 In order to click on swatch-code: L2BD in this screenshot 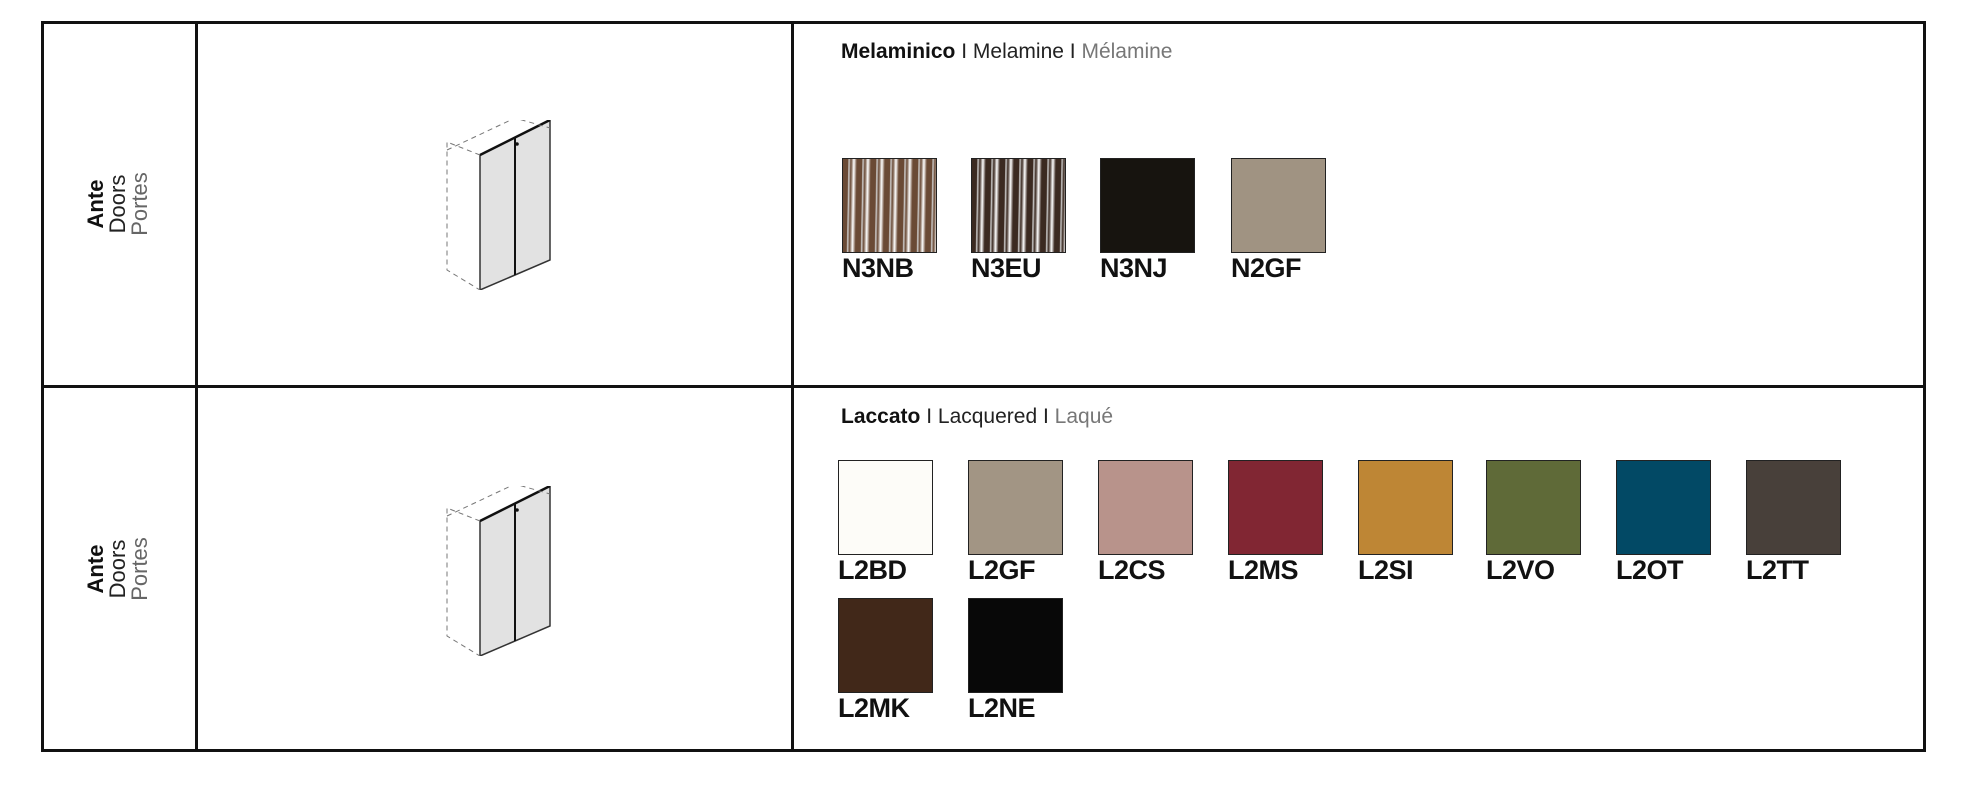, I will do `click(872, 570)`.